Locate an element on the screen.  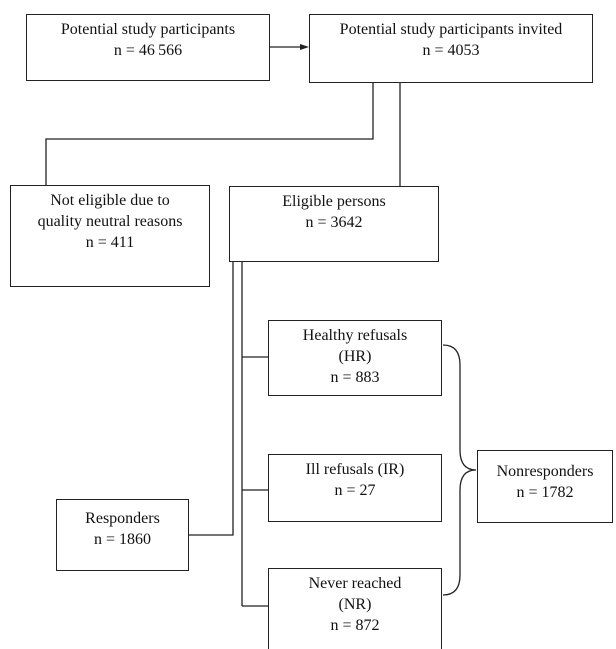
box-line: quality neutral reasons is located at coordinates (110, 221).